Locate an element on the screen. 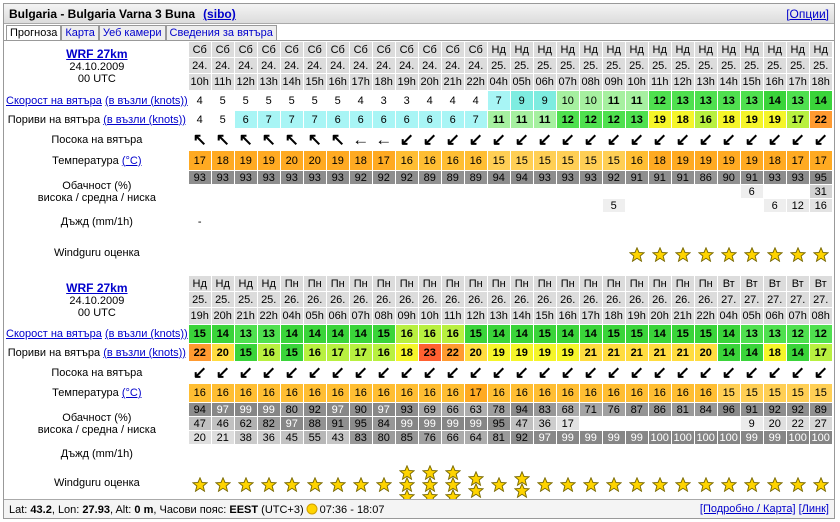  options-link: [Опции] is located at coordinates (807, 14).